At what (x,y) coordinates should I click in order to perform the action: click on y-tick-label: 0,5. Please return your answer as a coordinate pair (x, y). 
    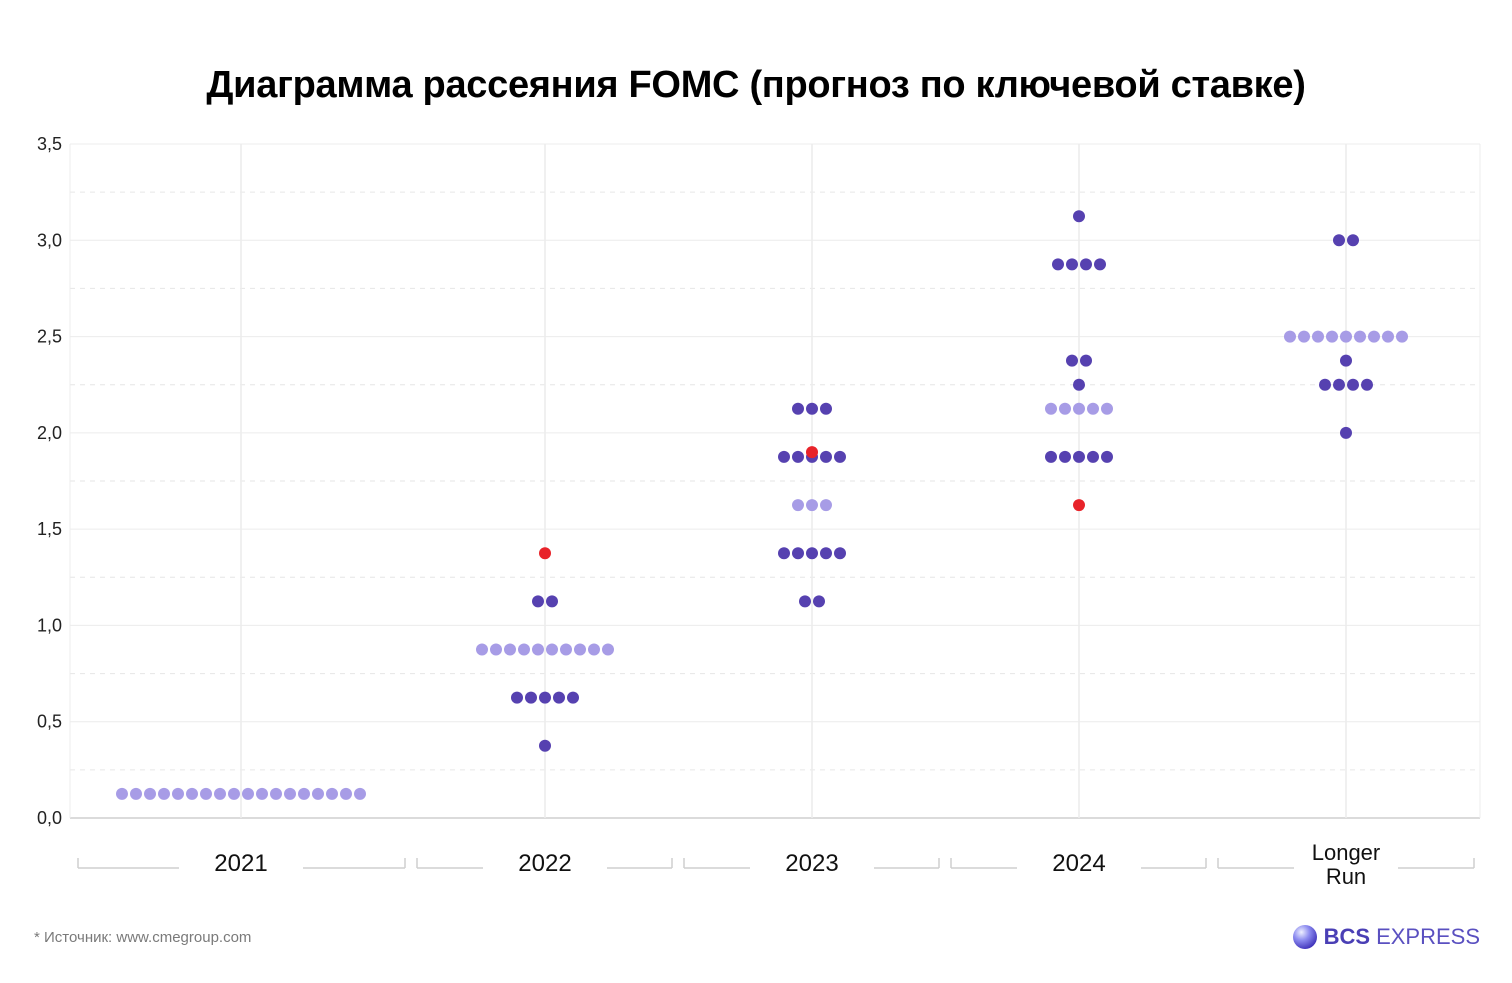
    Looking at the image, I should click on (49, 722).